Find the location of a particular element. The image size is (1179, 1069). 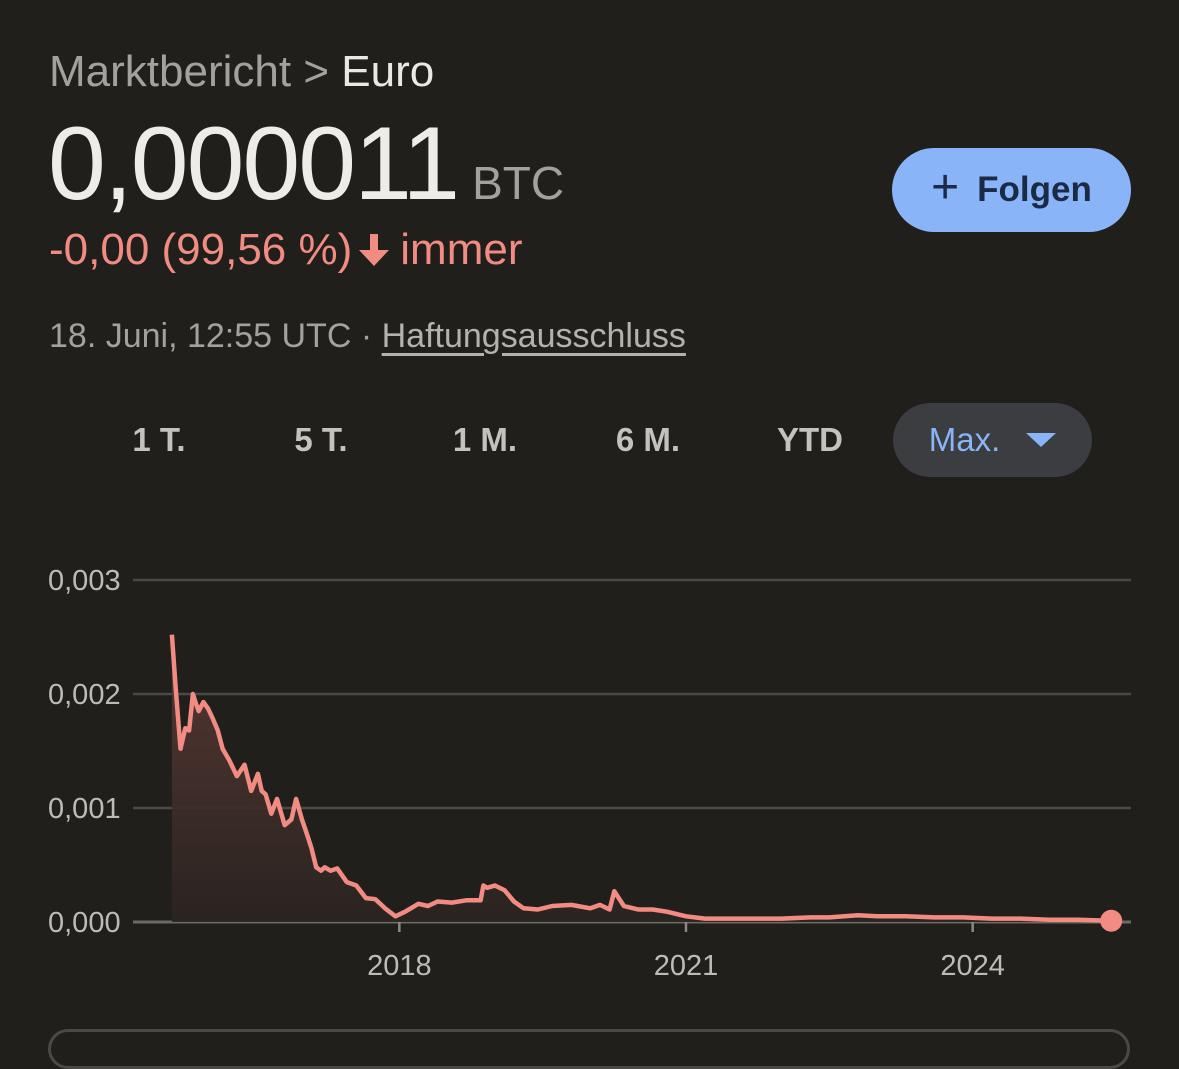

follow-button: + Folgen is located at coordinates (1011, 190).